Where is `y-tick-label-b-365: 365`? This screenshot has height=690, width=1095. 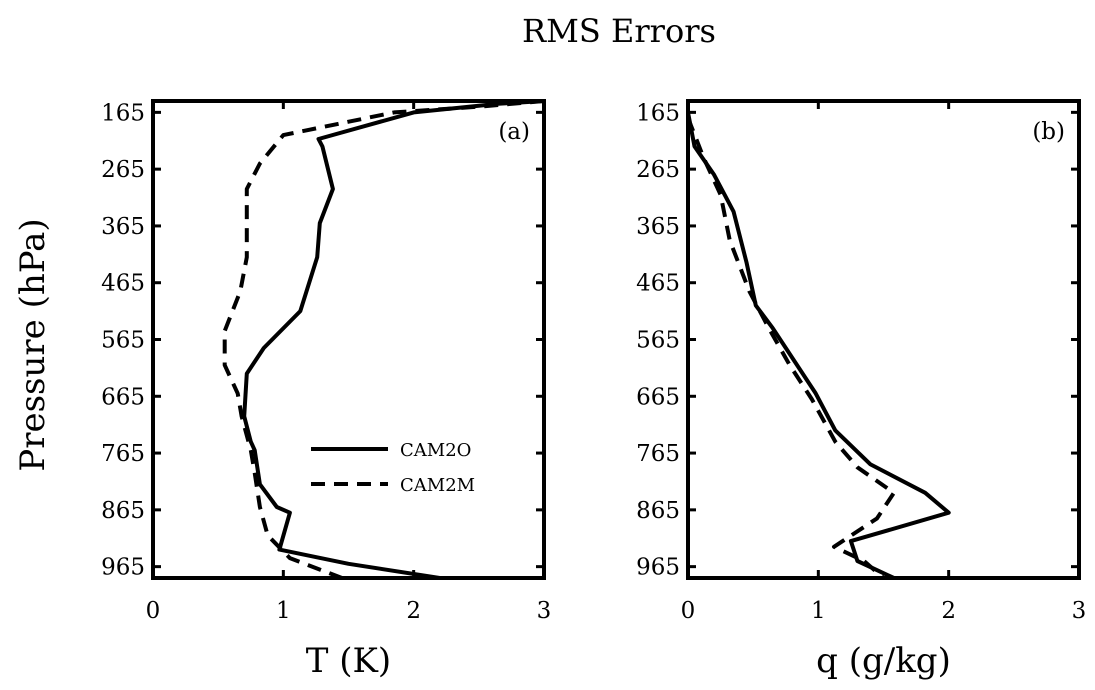 y-tick-label-b-365: 365 is located at coordinates (658, 227).